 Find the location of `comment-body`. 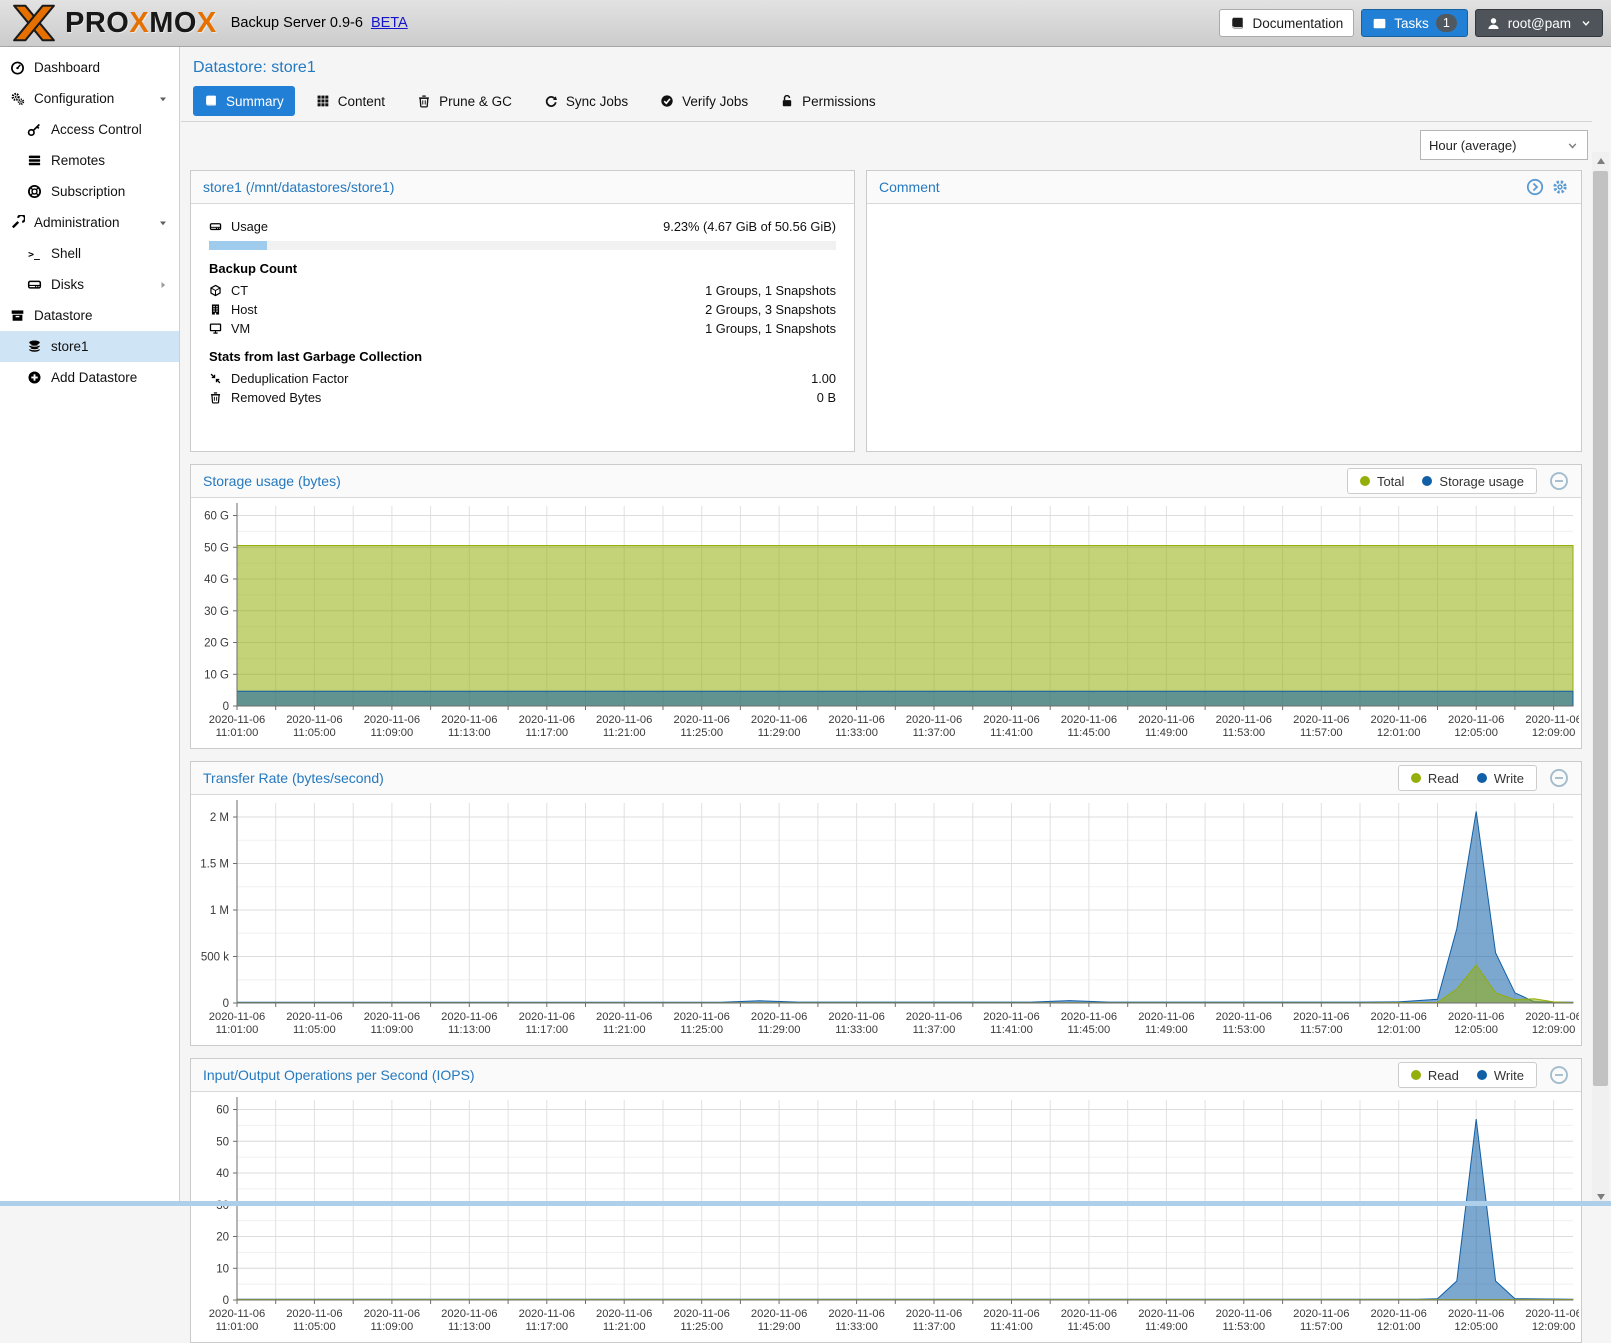

comment-body is located at coordinates (1224, 217).